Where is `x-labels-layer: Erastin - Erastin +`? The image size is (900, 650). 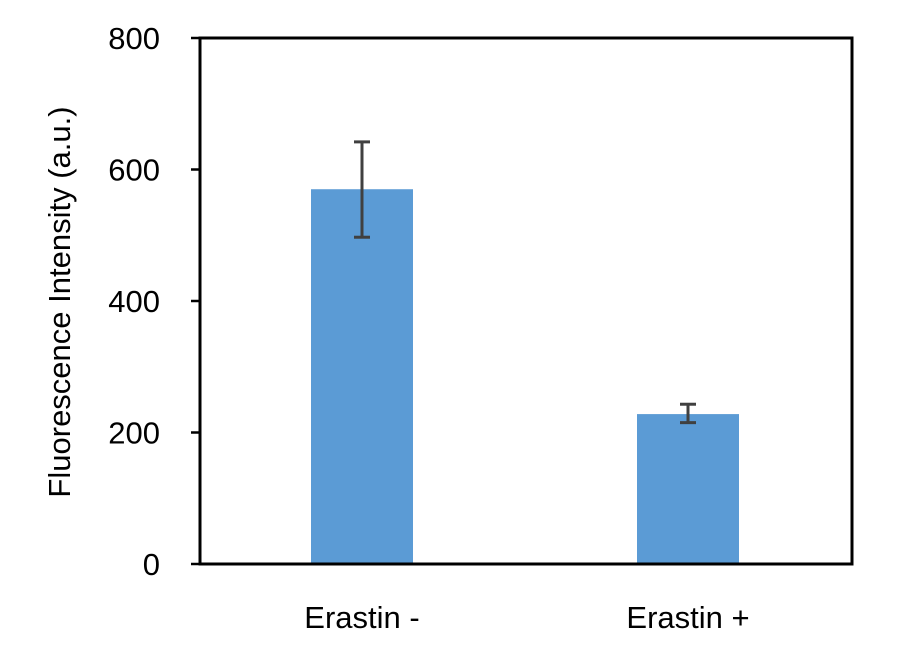
x-labels-layer: Erastin - Erastin + is located at coordinates (526, 617).